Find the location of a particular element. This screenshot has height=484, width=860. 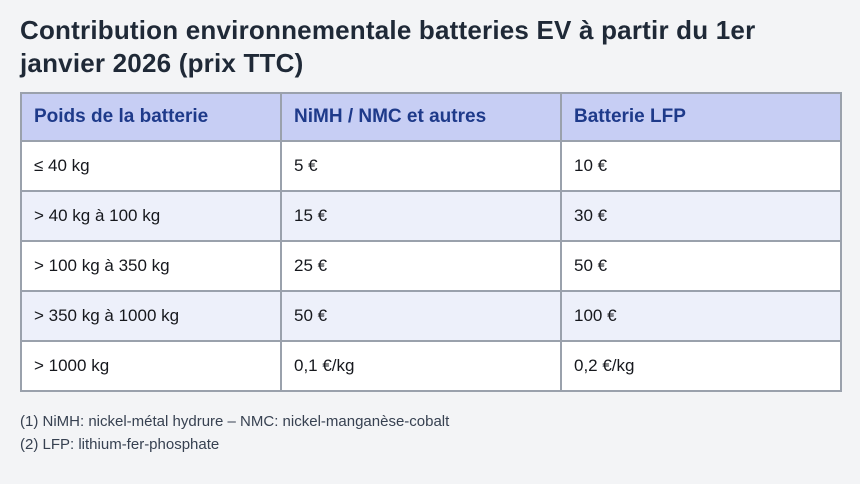

cell-prix-lfp: 30 € is located at coordinates (701, 216).